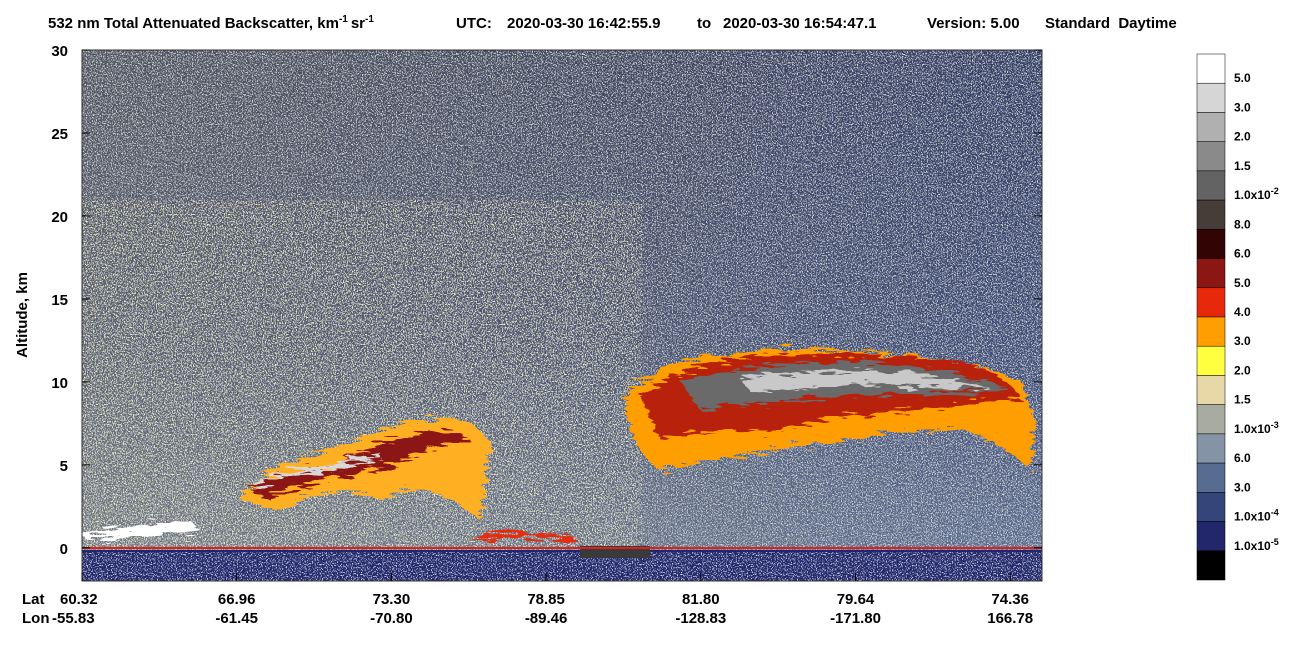  What do you see at coordinates (583, 23) in the screenshot?
I see `start-time: 2020-03-30 16:42:55.9` at bounding box center [583, 23].